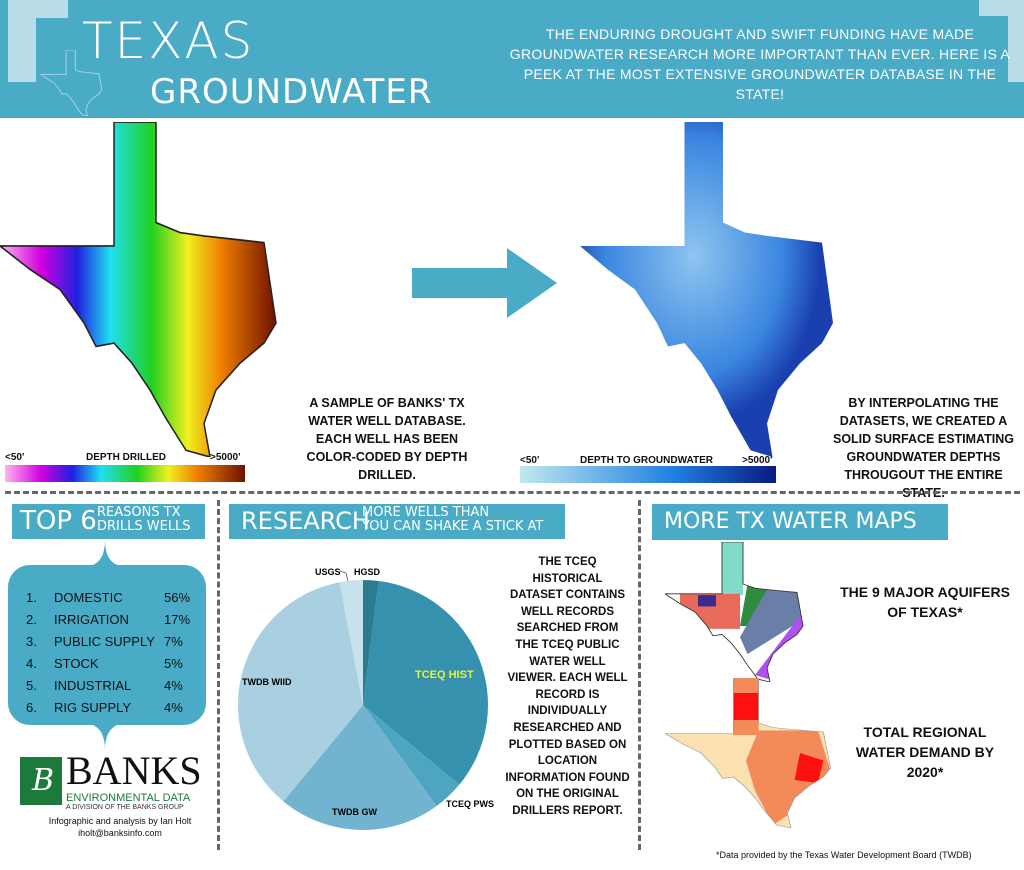 This screenshot has height=870, width=1024. I want to click on logo-subtitle: ENVIRONMENTAL DATA, so click(128, 798).